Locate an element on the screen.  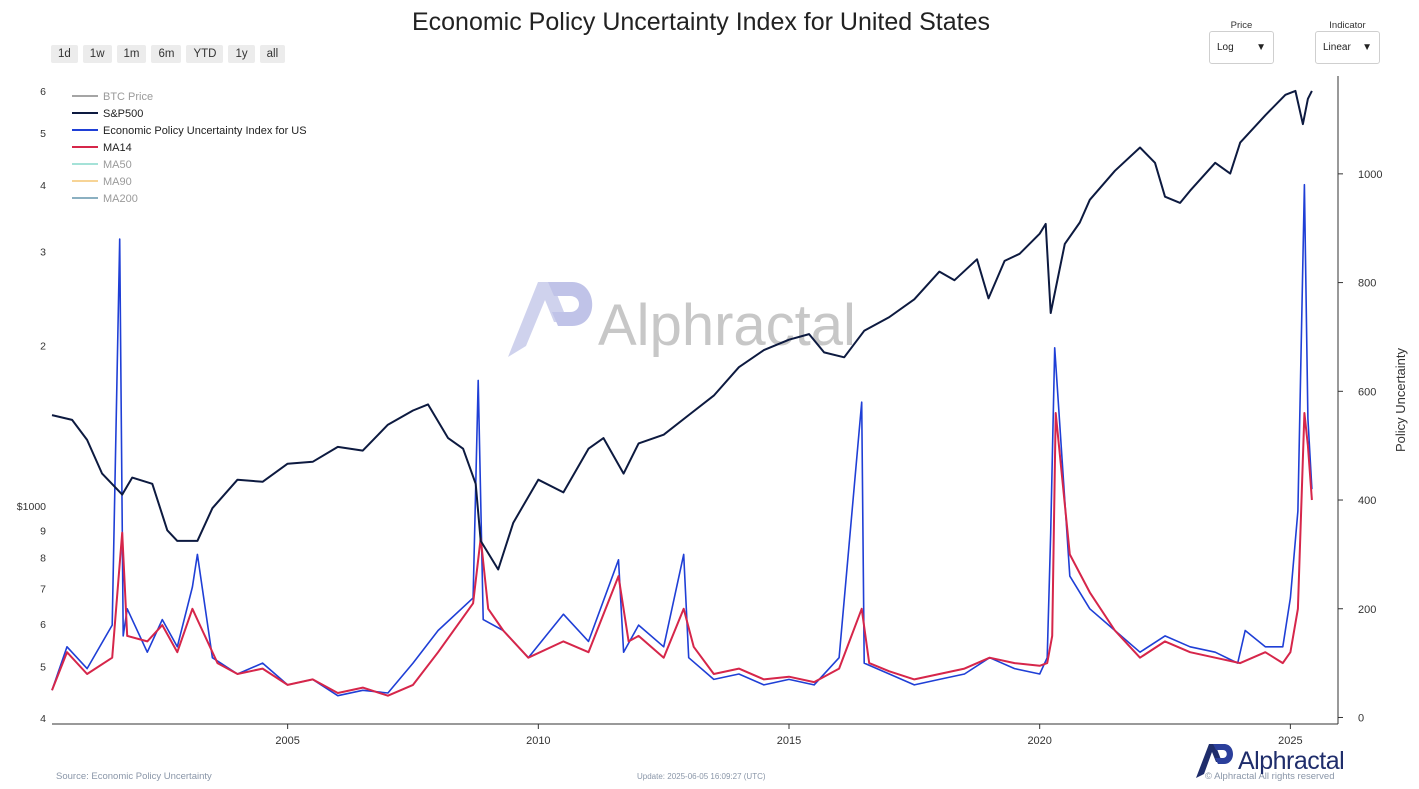
time-range-selector: 1d 1w 1m 6m YTD 1y all is located at coordinates (168, 54).